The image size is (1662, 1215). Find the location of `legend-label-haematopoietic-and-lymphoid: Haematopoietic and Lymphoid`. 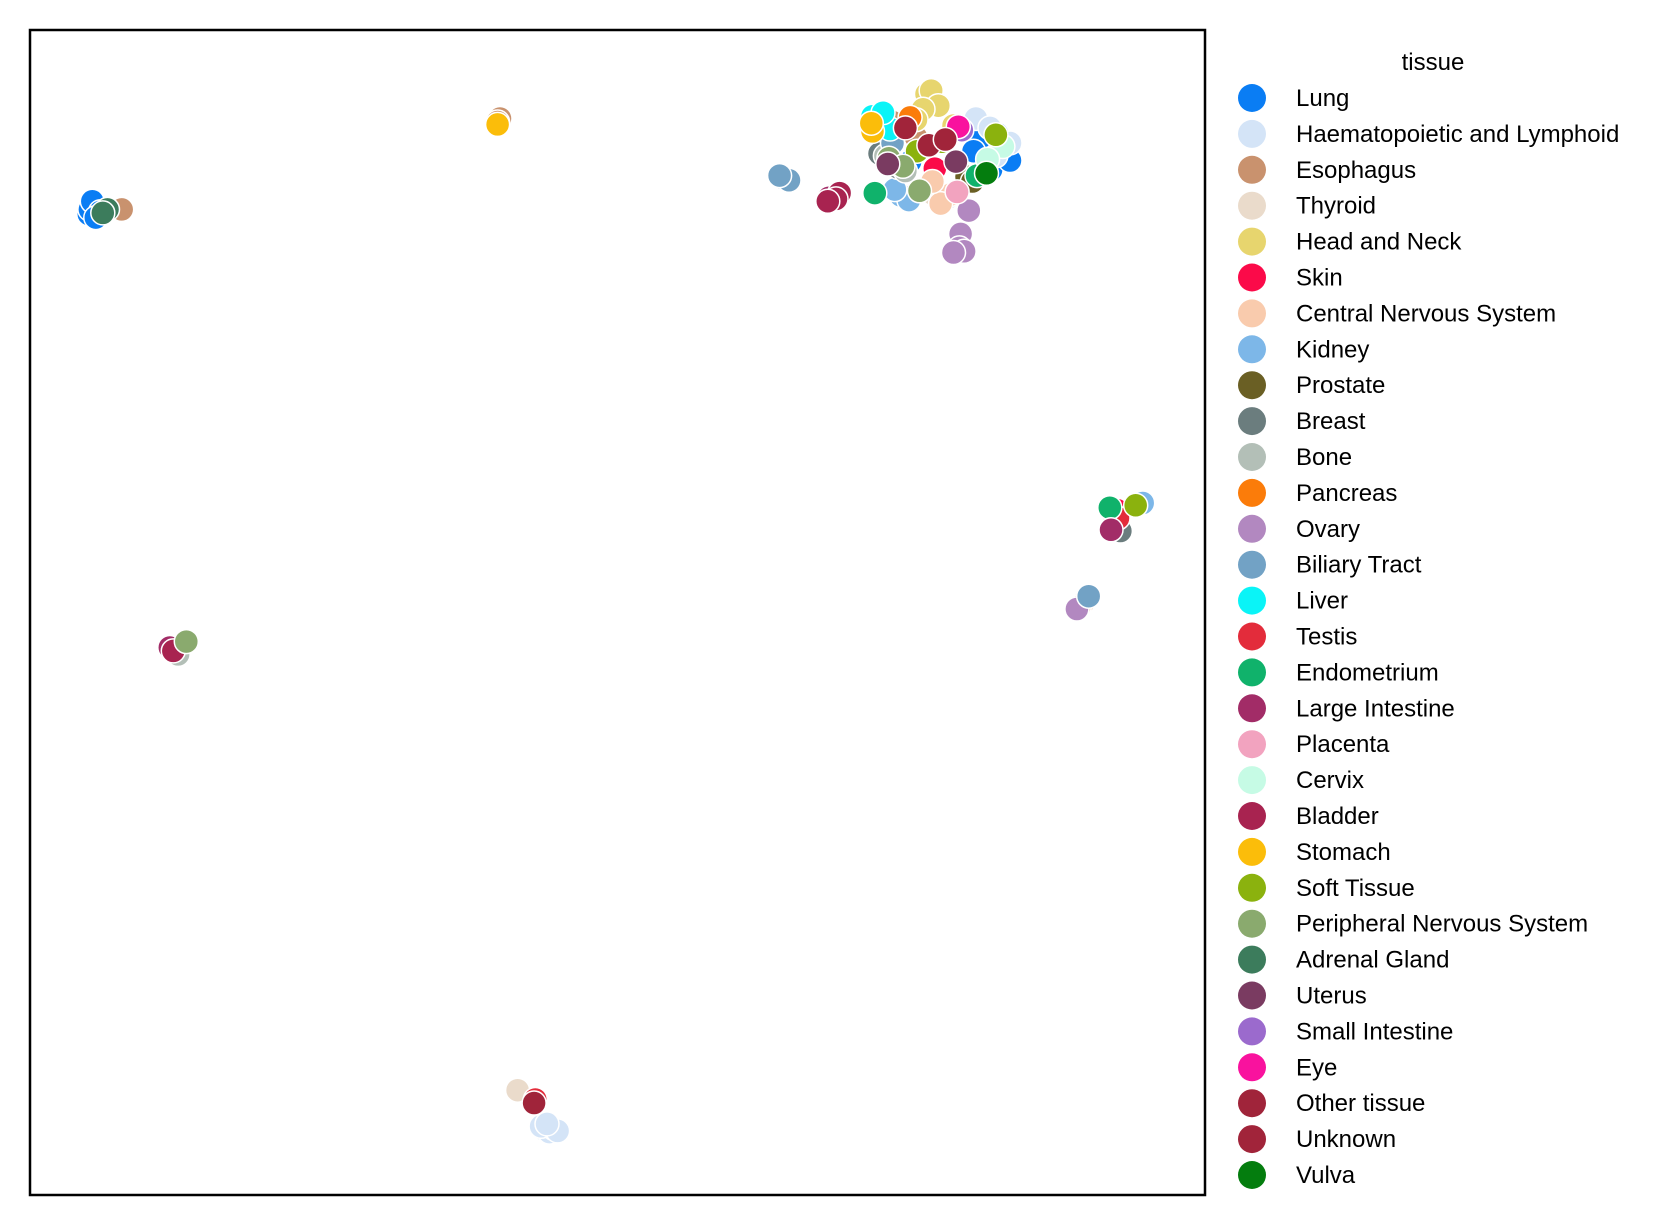

legend-label-haematopoietic-and-lymphoid: Haematopoietic and Lymphoid is located at coordinates (1457, 134).